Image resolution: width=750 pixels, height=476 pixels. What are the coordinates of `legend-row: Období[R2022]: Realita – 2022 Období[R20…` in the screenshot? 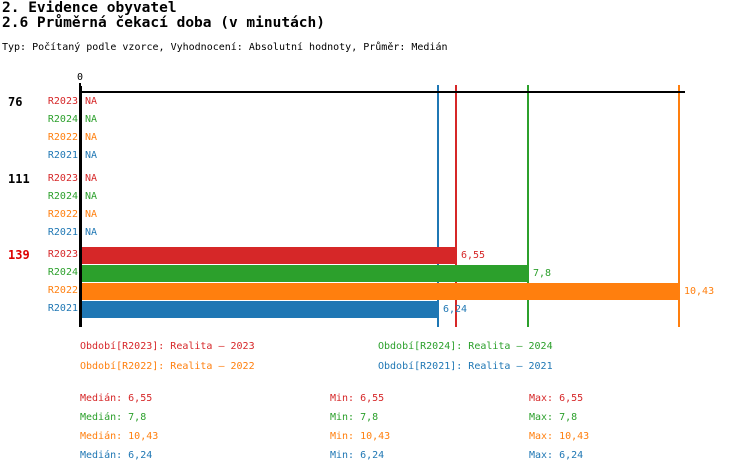 It's located at (375, 367).